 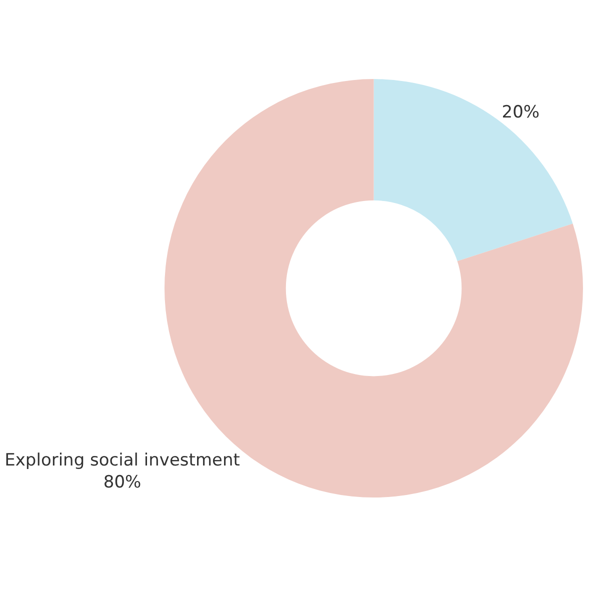 I want to click on data-label: 20%, so click(x=521, y=112).